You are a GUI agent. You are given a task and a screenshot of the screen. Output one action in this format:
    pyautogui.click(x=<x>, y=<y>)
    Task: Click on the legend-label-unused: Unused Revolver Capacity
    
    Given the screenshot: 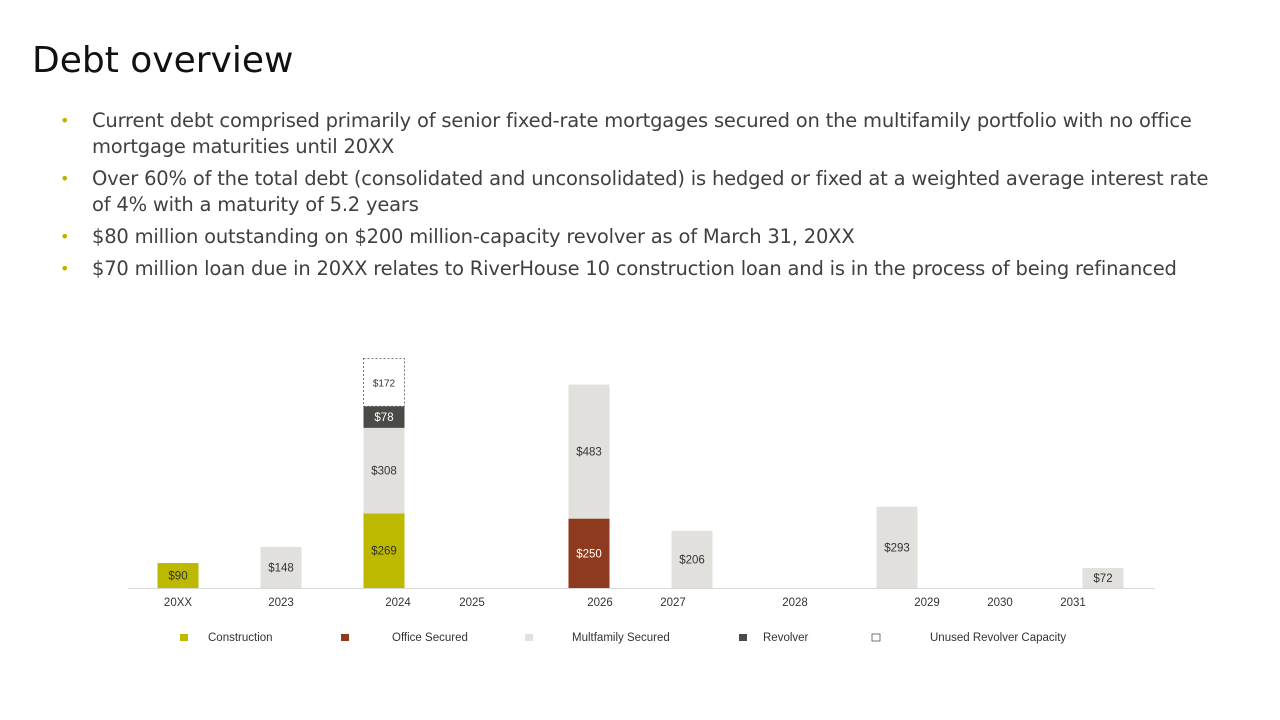 What is the action you would take?
    pyautogui.click(x=998, y=638)
    